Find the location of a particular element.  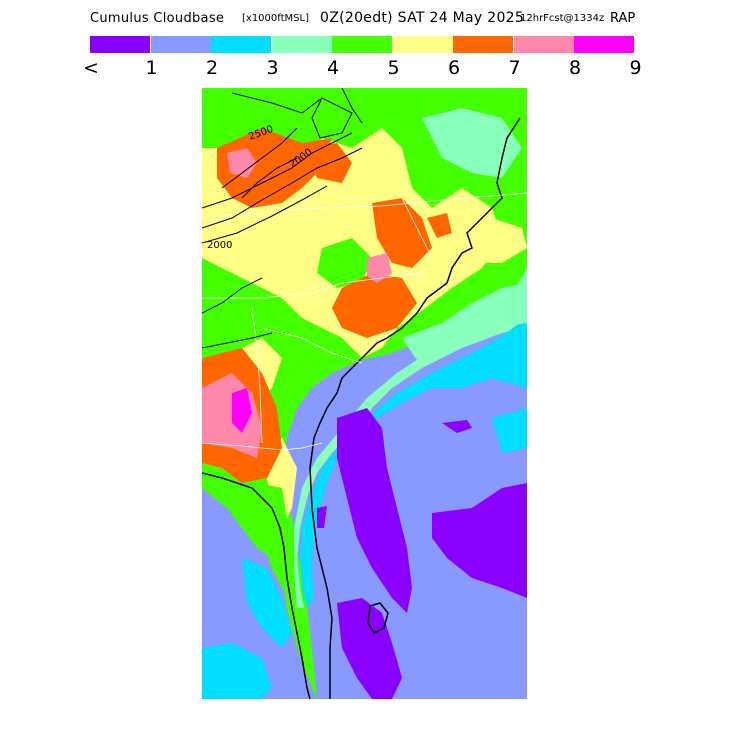

title-forecast-info: 12hrFcst@1334z is located at coordinates (562, 18).